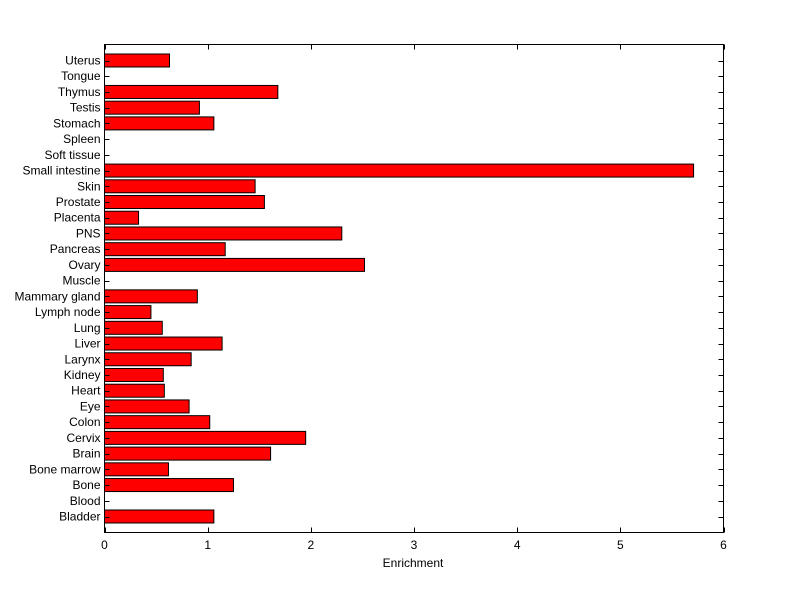 This screenshot has width=800, height=599. What do you see at coordinates (136, 469) in the screenshot?
I see `bar-bone-marrow` at bounding box center [136, 469].